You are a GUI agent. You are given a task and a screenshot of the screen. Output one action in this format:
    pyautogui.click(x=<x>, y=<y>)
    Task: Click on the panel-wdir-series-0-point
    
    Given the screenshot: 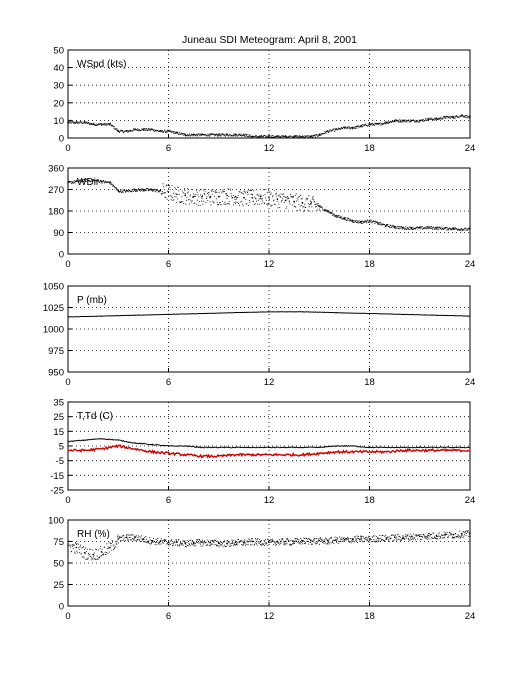 What is the action you would take?
    pyautogui.click(x=118, y=190)
    